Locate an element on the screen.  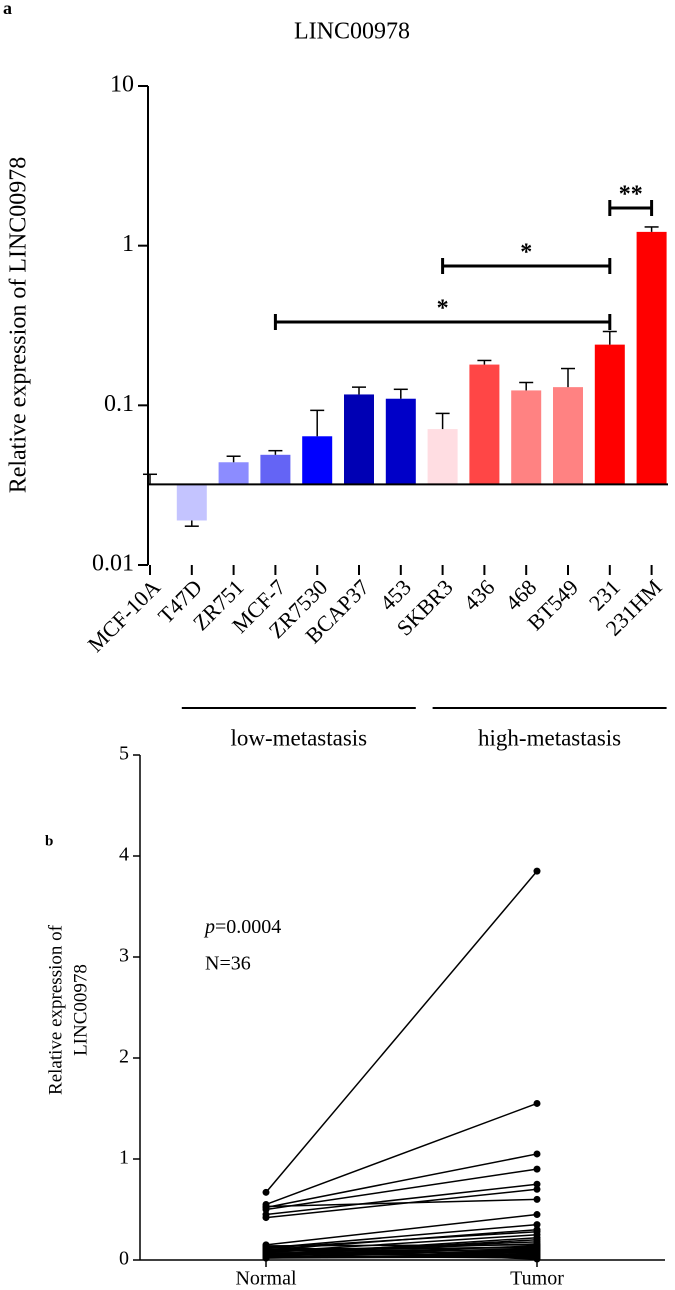
x-tick-label: 436 is located at coordinates (478, 594).